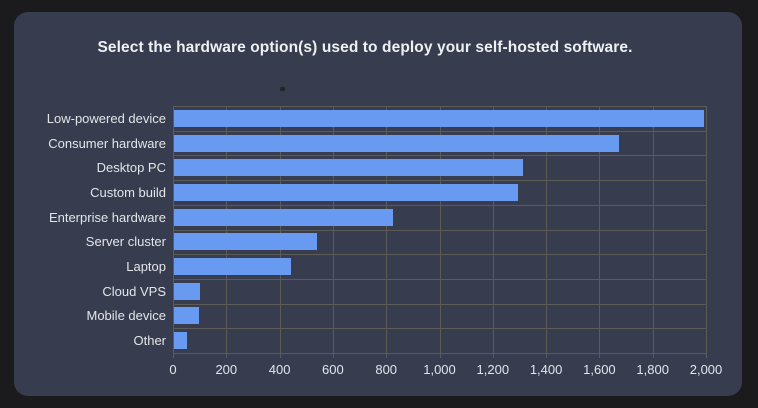  I want to click on legend-marker-dot, so click(282, 89).